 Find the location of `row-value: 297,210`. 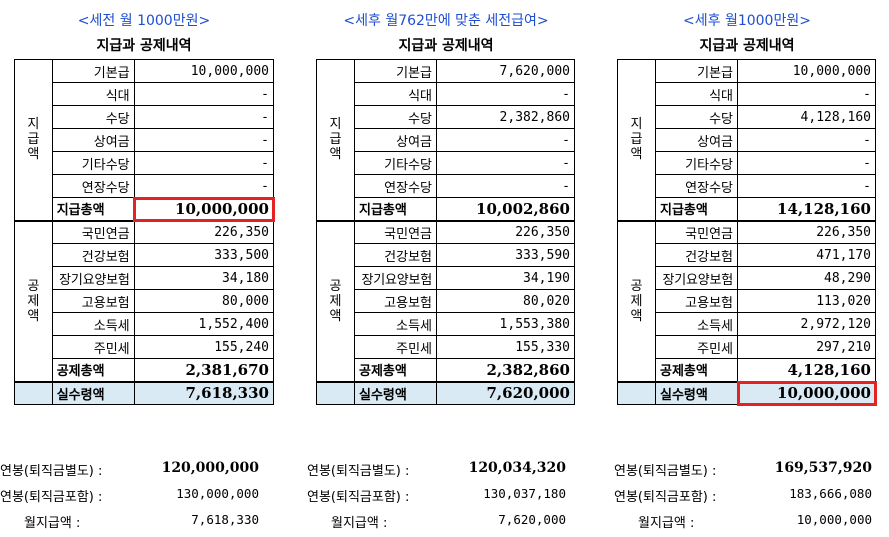

row-value: 297,210 is located at coordinates (806, 347).